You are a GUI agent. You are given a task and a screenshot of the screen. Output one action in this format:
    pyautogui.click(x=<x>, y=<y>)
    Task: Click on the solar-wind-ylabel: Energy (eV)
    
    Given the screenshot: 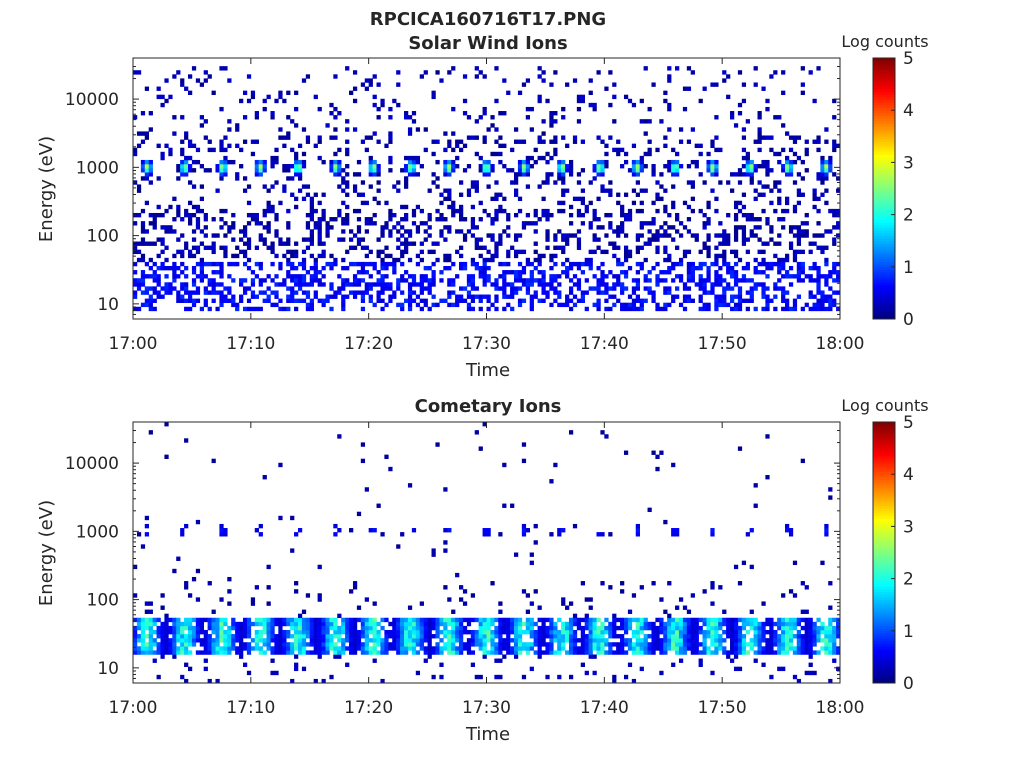 What is the action you would take?
    pyautogui.click(x=46, y=189)
    